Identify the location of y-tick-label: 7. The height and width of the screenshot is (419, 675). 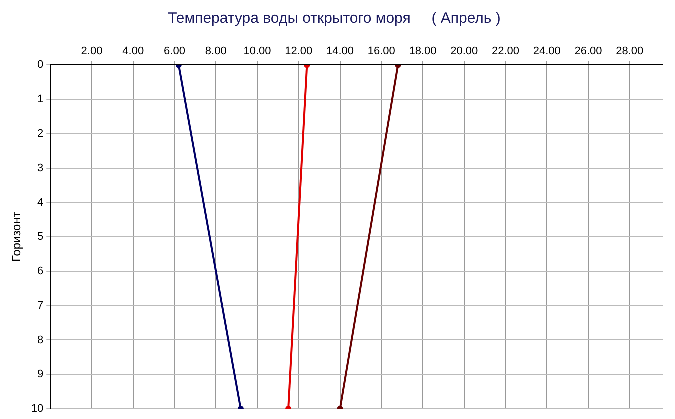
(41, 306).